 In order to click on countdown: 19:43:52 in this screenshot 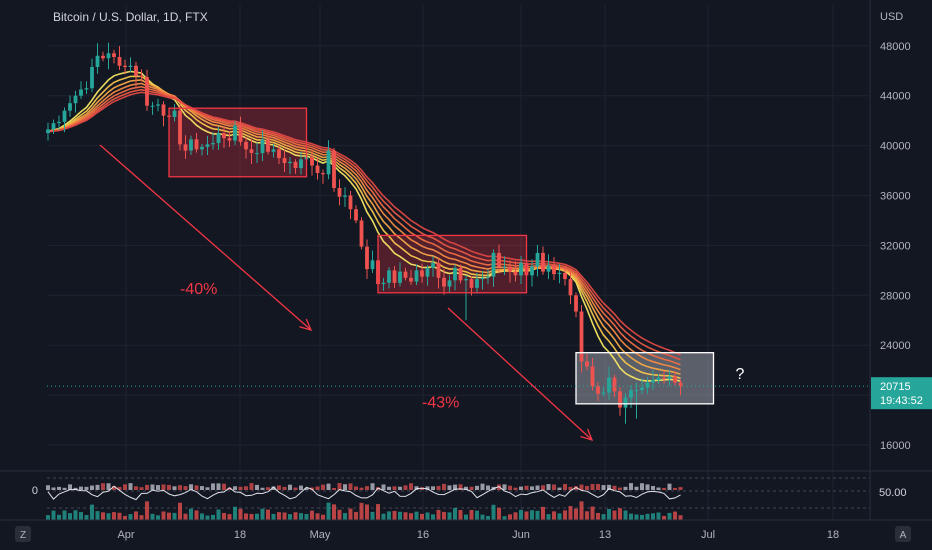, I will do `click(901, 401)`.